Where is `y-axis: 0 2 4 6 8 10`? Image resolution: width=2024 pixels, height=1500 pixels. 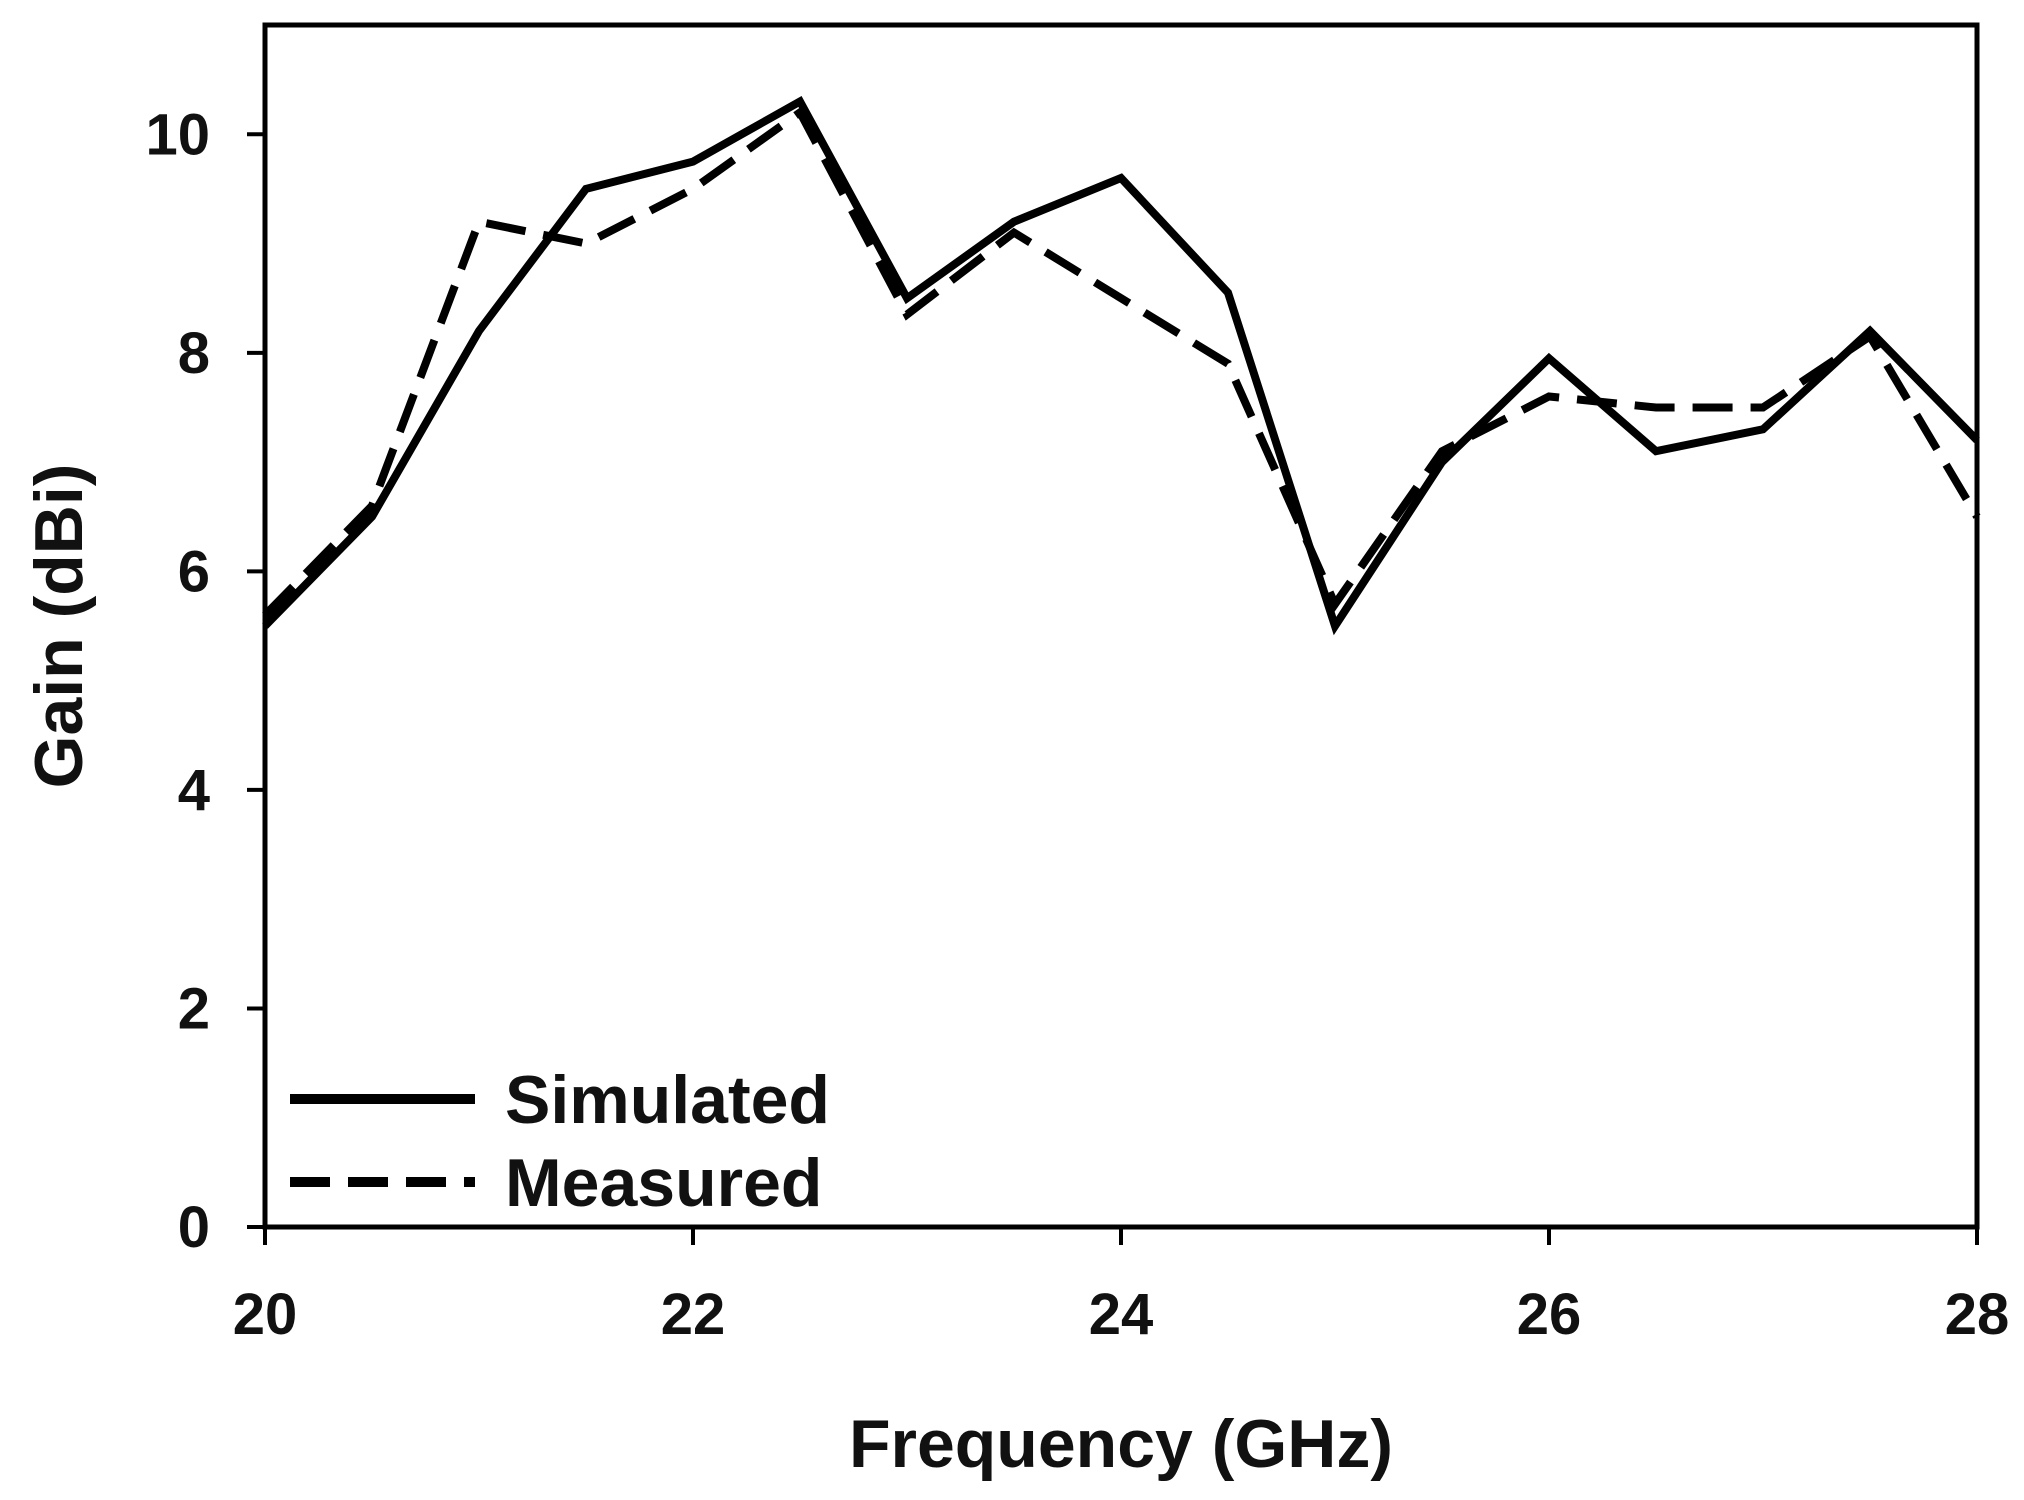
y-axis: 0 2 4 6 8 10 is located at coordinates (205, 681).